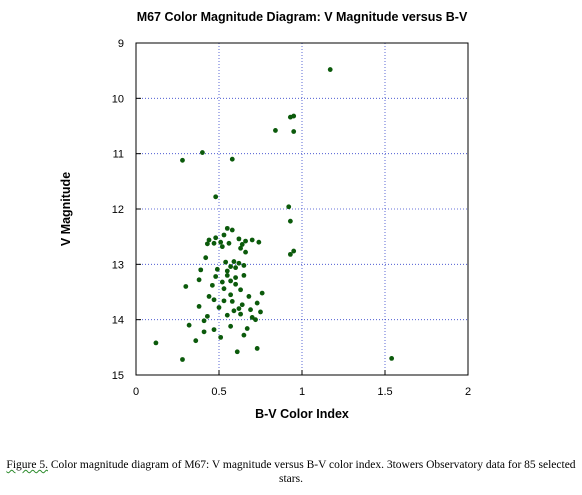 This screenshot has height=495, width=582. I want to click on y-axis-label: V Magnitude, so click(66, 209).